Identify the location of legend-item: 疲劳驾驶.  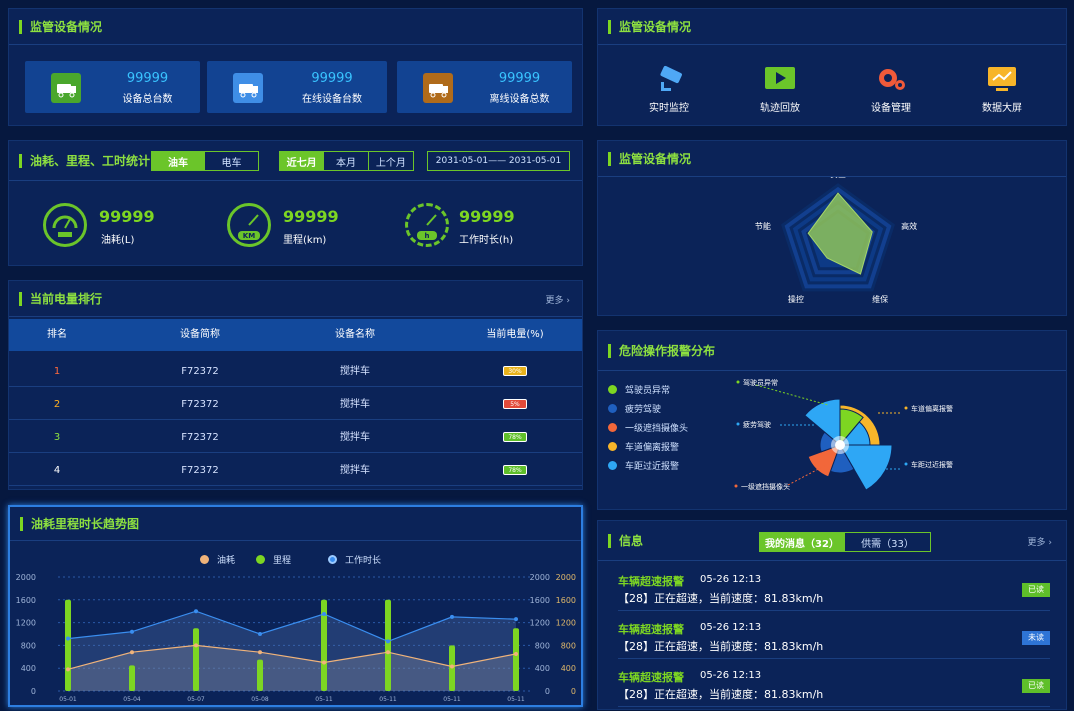
(634, 408).